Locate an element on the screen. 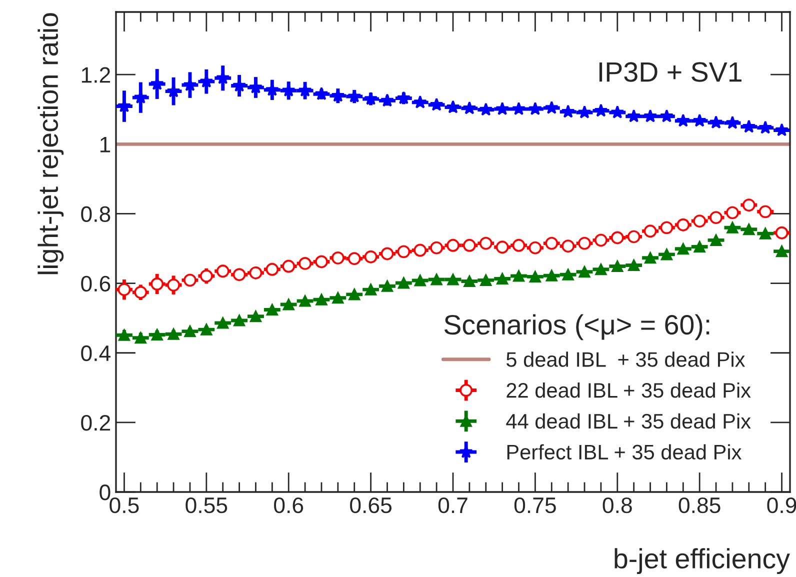 This screenshot has width=796, height=577. x-tick-label: 0.75 is located at coordinates (535, 505).